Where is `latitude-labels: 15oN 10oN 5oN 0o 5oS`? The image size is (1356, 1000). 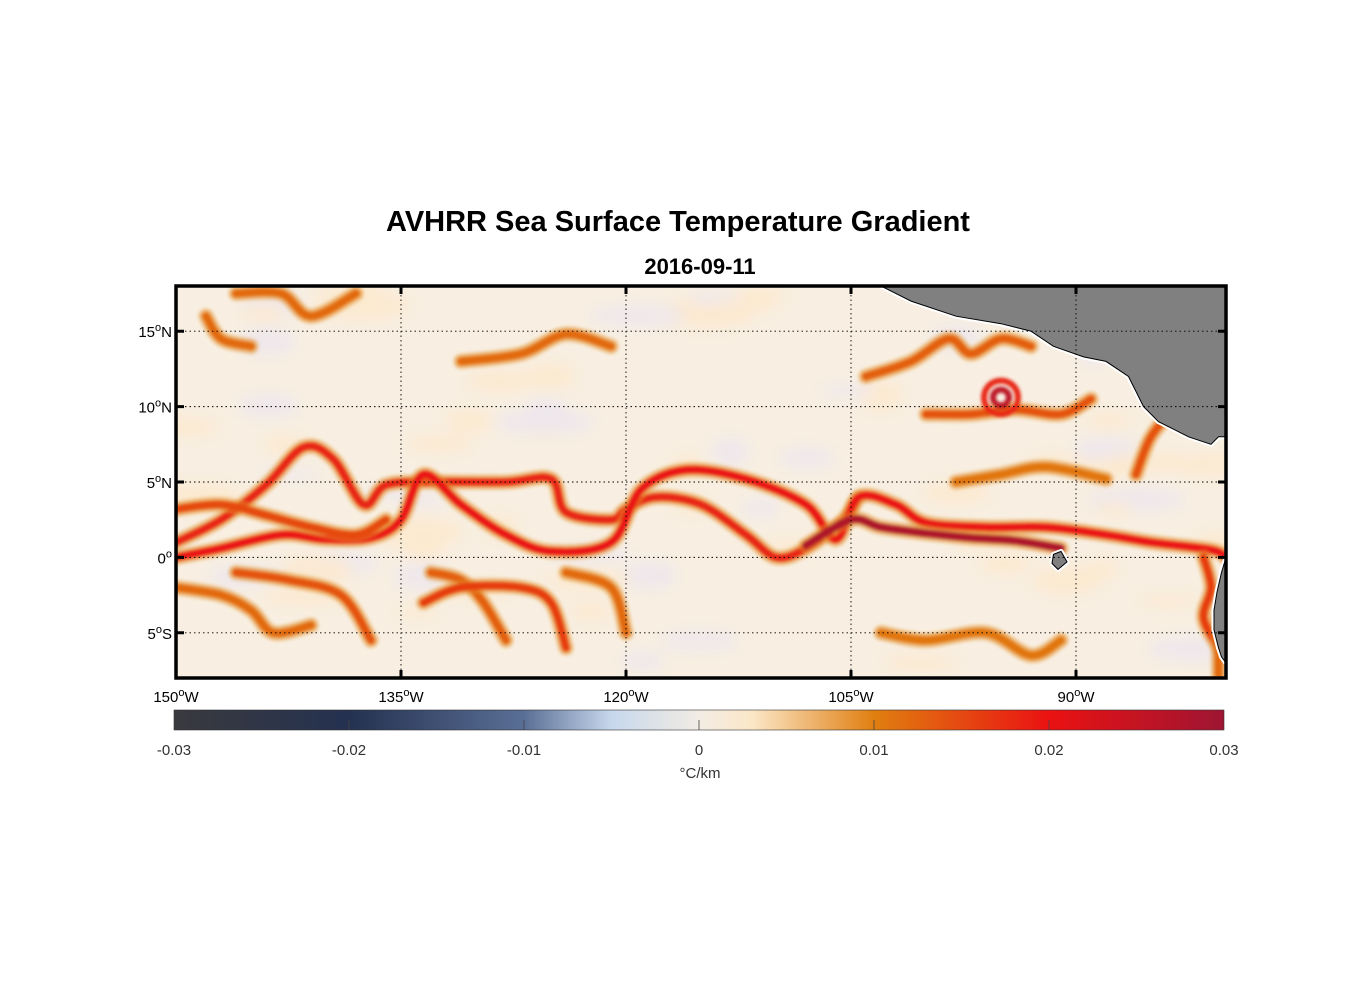
latitude-labels: 15oN 10oN 5oN 0o 5oS is located at coordinates (155, 482).